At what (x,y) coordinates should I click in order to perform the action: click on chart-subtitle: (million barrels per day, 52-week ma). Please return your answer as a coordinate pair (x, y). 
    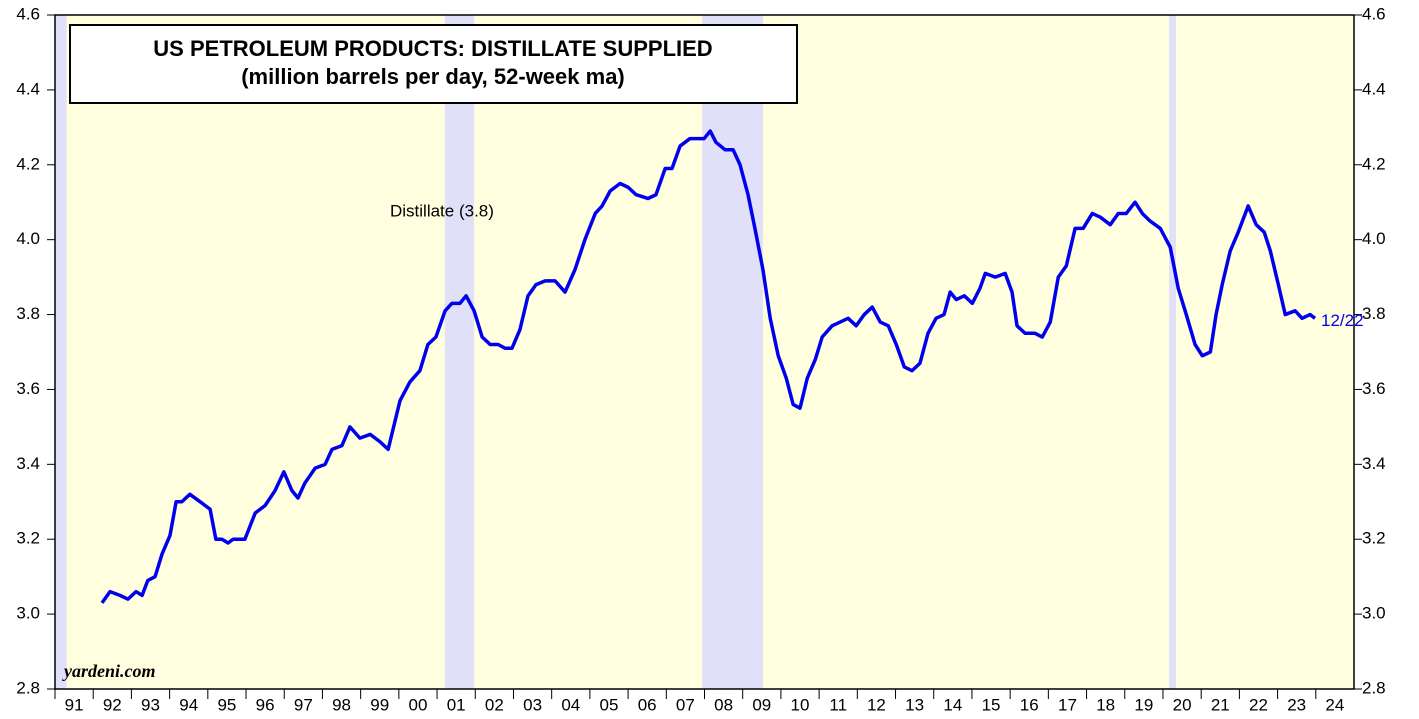
    Looking at the image, I should click on (433, 76).